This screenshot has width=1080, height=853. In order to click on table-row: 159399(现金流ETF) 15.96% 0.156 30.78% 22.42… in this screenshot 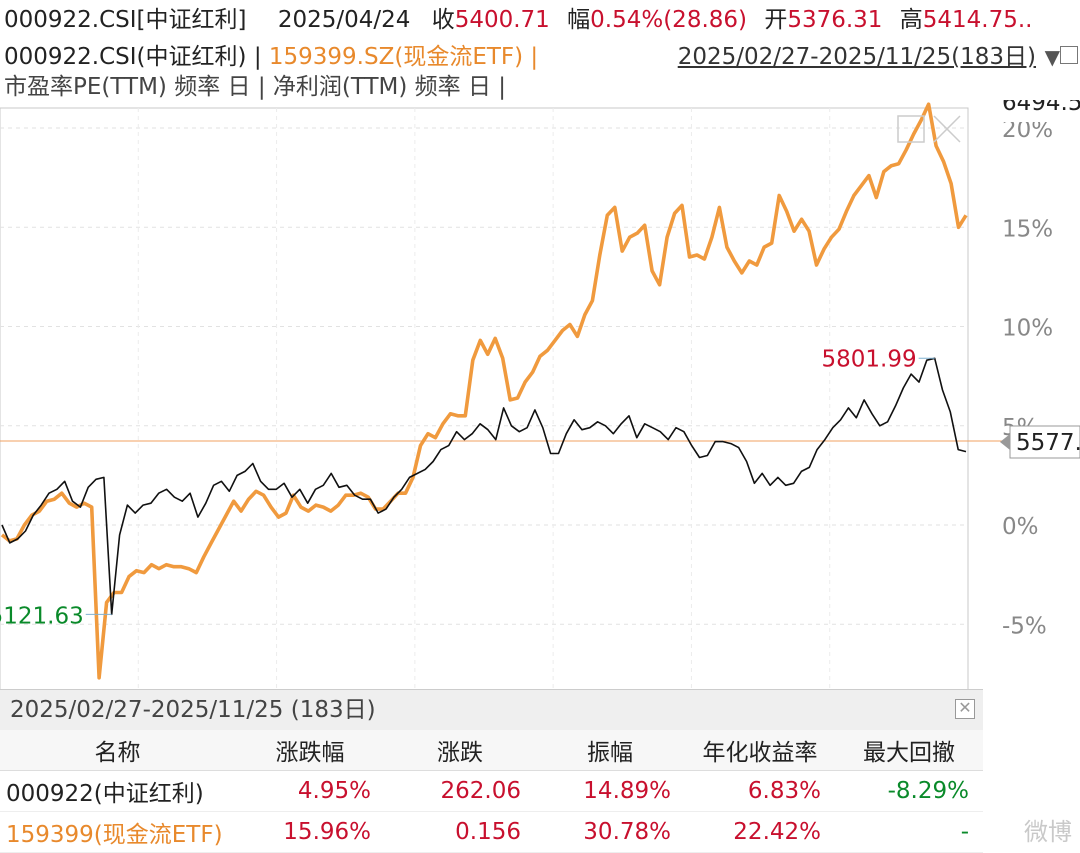, I will do `click(491, 832)`.